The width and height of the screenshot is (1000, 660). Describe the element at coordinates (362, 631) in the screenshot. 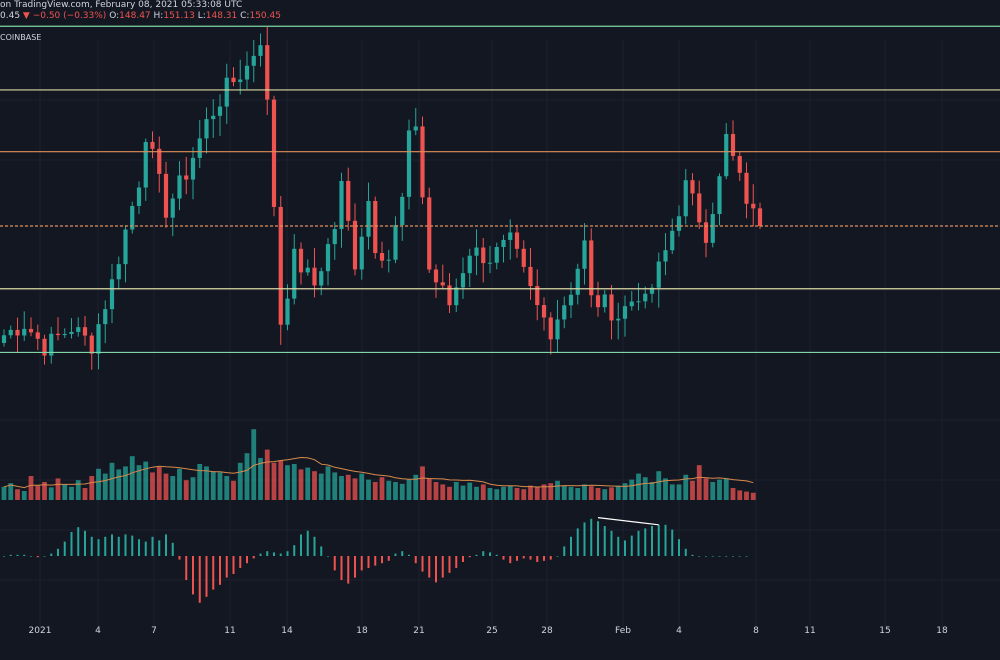

I see `x-tick-label: 18` at that location.